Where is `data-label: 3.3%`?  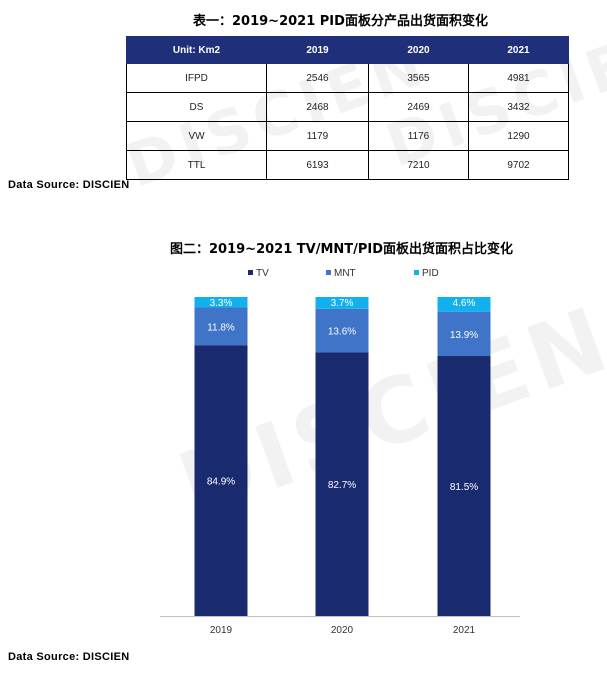
data-label: 3.3% is located at coordinates (221, 303).